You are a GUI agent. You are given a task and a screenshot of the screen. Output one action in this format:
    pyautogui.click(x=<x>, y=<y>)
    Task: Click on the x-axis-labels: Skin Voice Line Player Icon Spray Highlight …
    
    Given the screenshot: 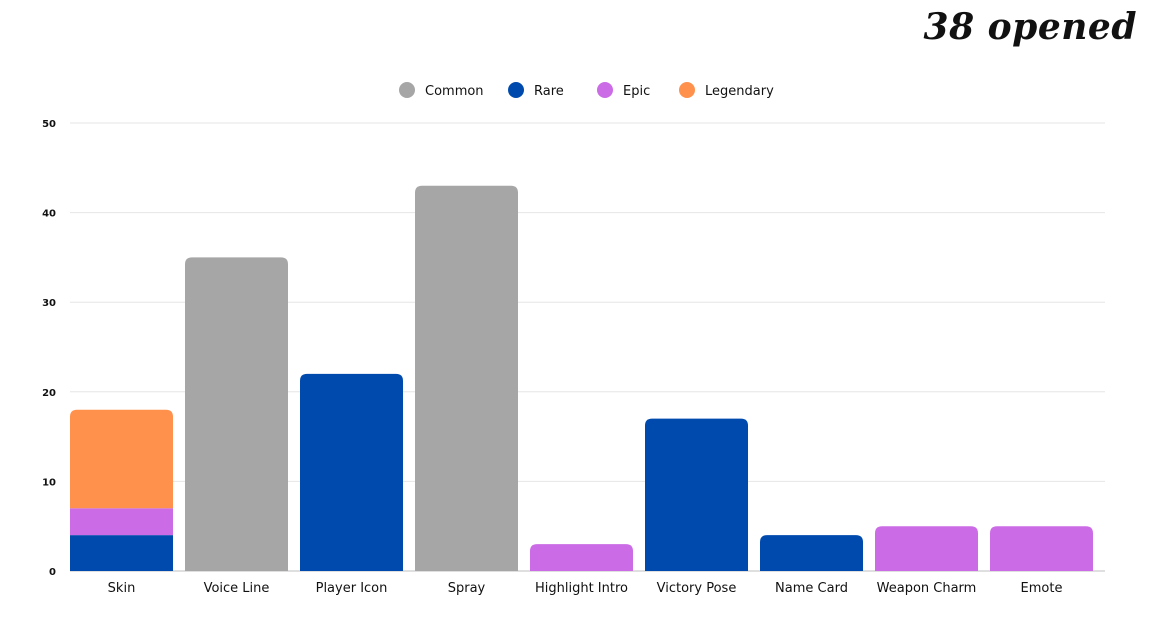 What is the action you would take?
    pyautogui.click(x=585, y=588)
    